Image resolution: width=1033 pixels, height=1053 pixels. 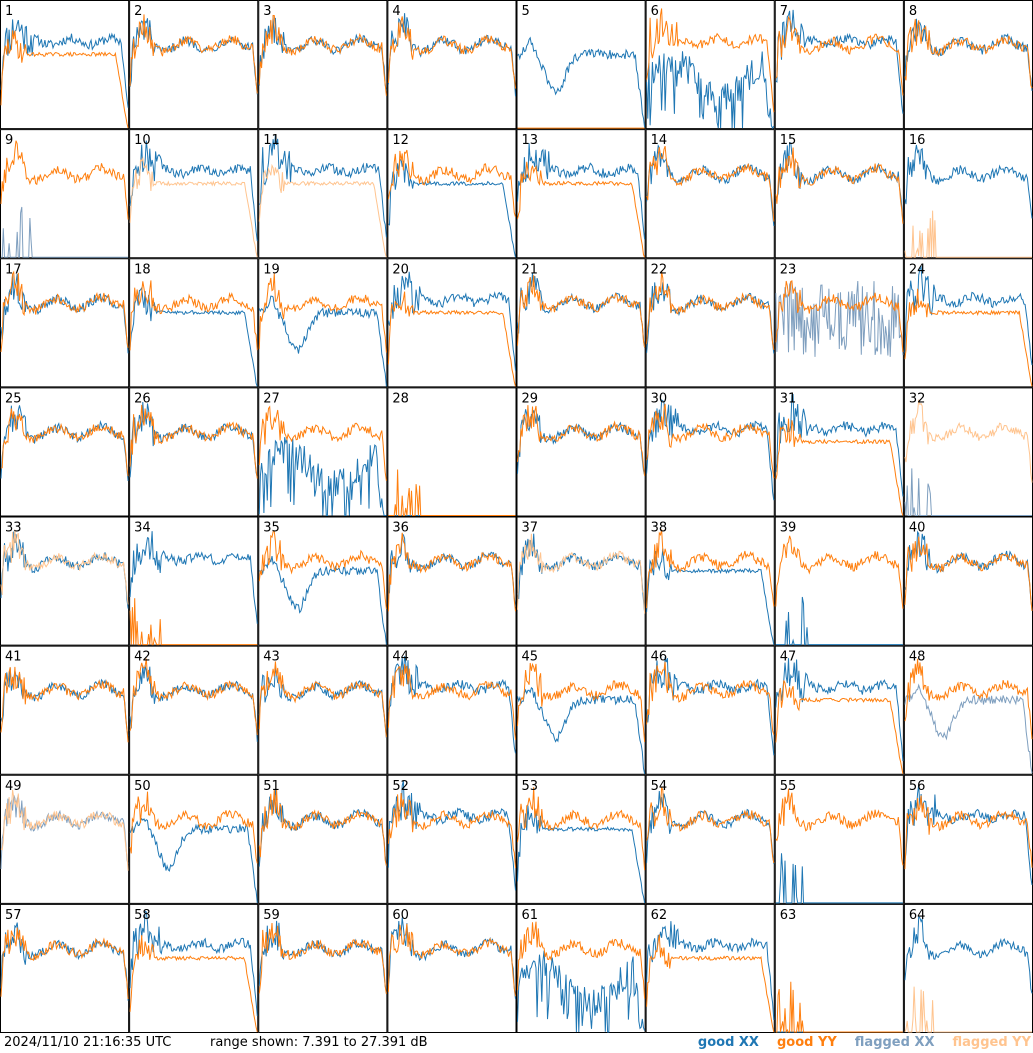 I want to click on panel-58: 58, so click(x=194, y=968).